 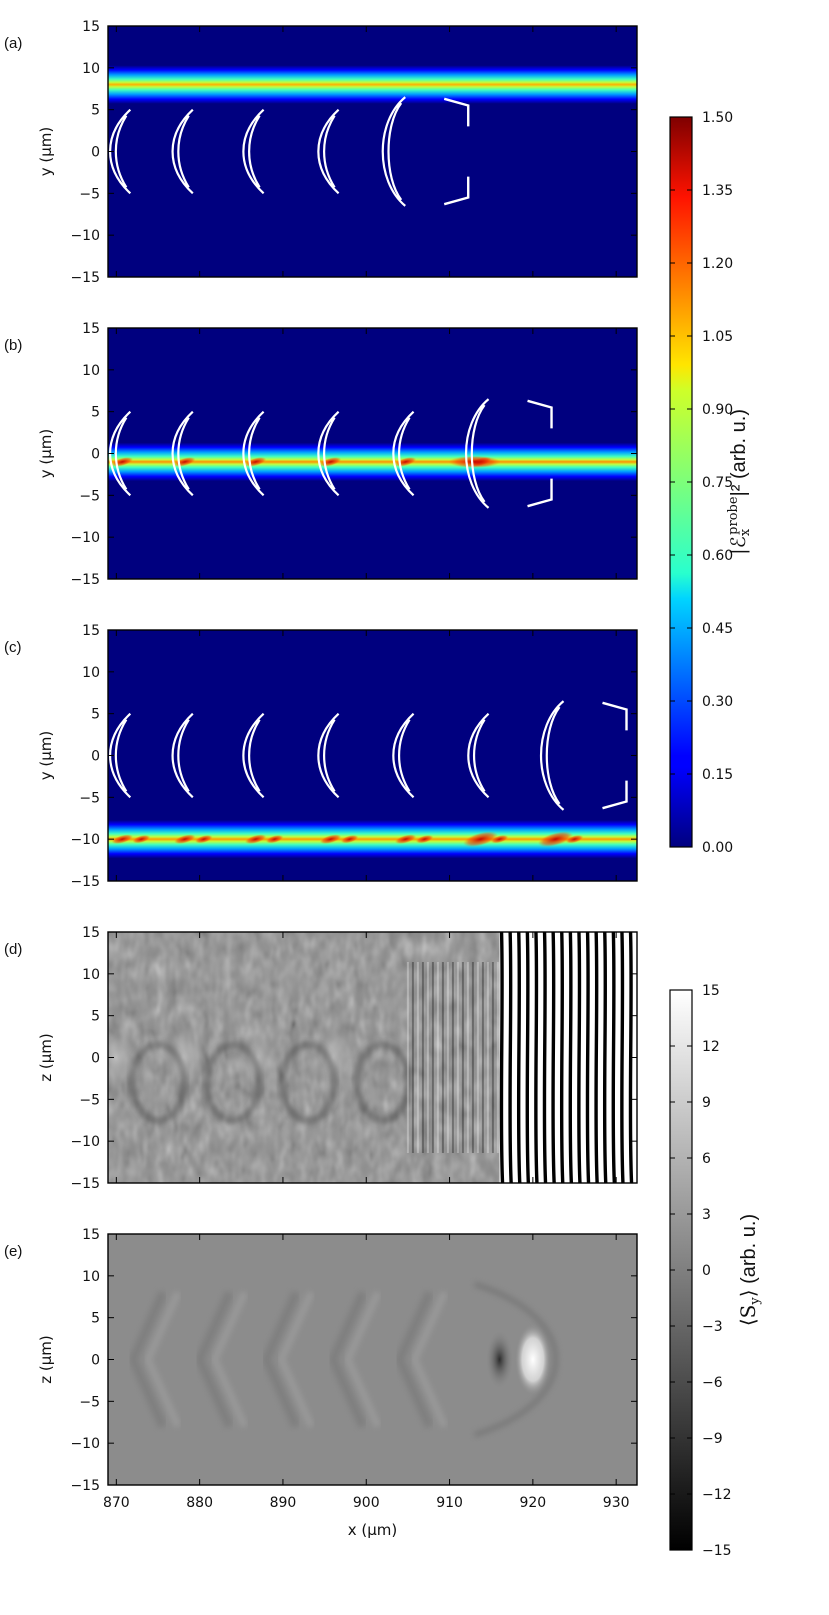 I want to click on front-arc, so click(x=516, y=1359).